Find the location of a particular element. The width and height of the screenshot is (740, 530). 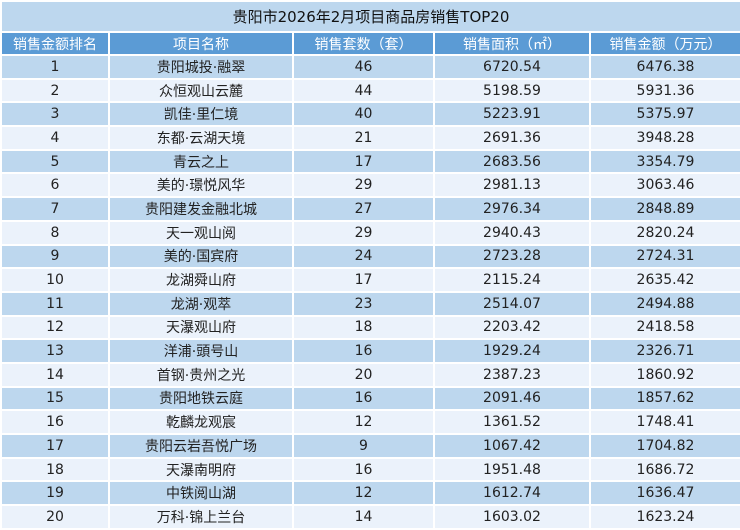

cell-project-name: 众恒观山云麓 is located at coordinates (201, 90).